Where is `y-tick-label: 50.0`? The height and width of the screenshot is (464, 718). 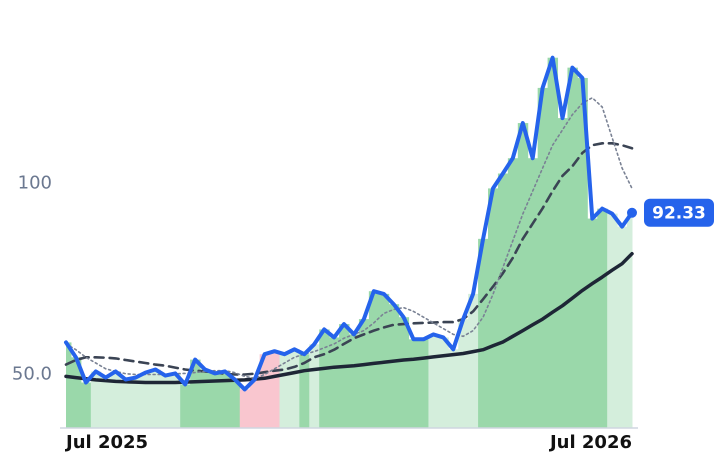 y-tick-label: 50.0 is located at coordinates (32, 374).